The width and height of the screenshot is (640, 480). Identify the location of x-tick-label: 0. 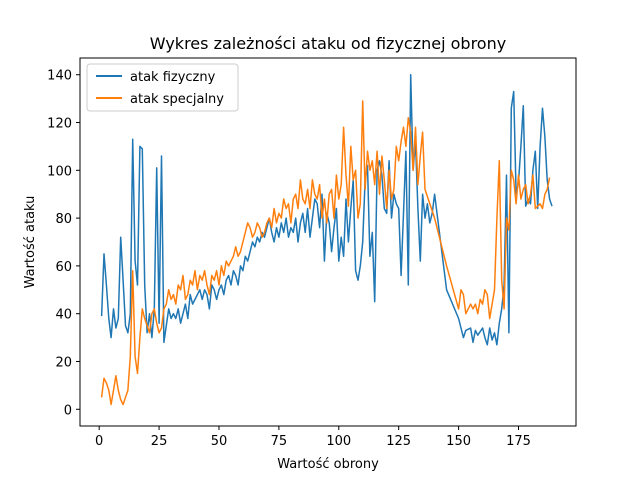
(99, 441).